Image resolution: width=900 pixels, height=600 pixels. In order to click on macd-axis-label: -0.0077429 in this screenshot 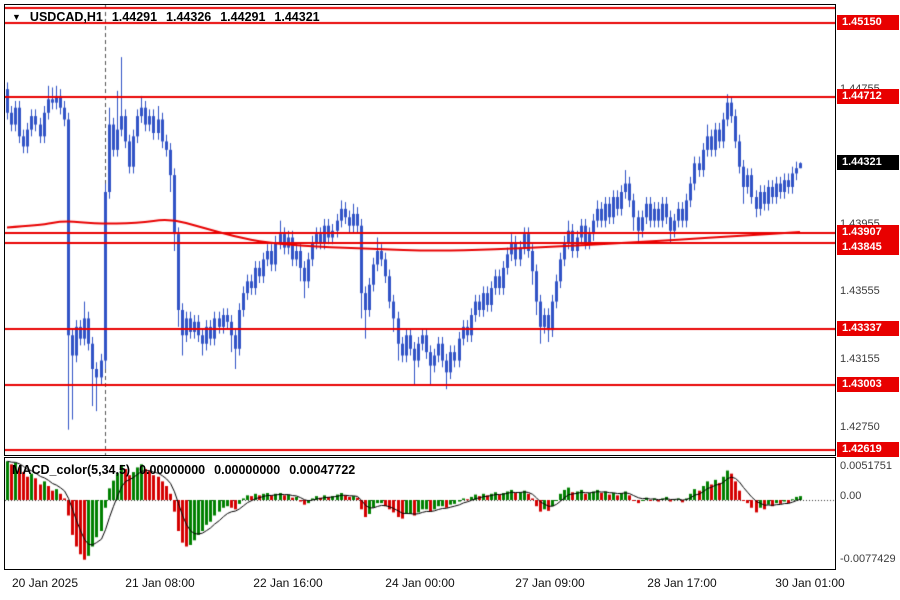, I will do `click(868, 559)`.